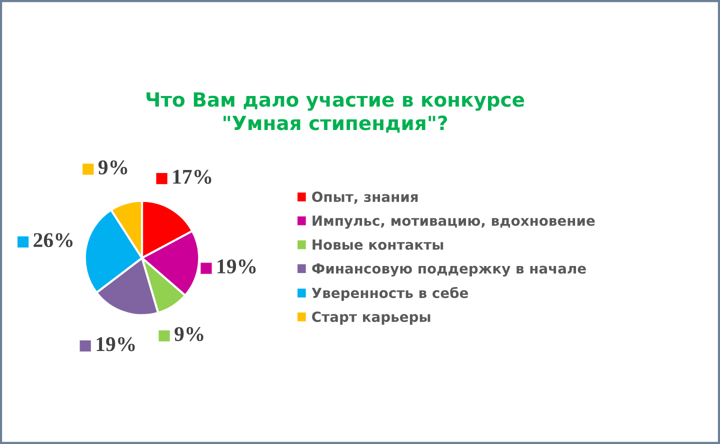 This screenshot has height=444, width=720. Describe the element at coordinates (378, 245) in the screenshot. I see `legend-label: Новые контакты` at that location.